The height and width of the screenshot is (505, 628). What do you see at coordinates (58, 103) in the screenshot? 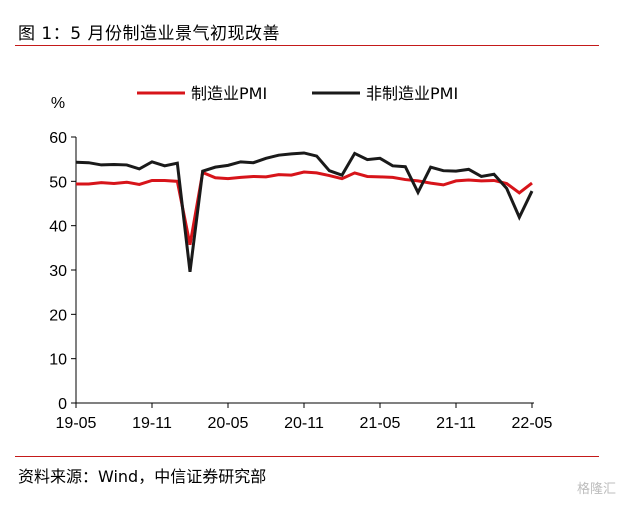
I see `y-axis-unit: %` at bounding box center [58, 103].